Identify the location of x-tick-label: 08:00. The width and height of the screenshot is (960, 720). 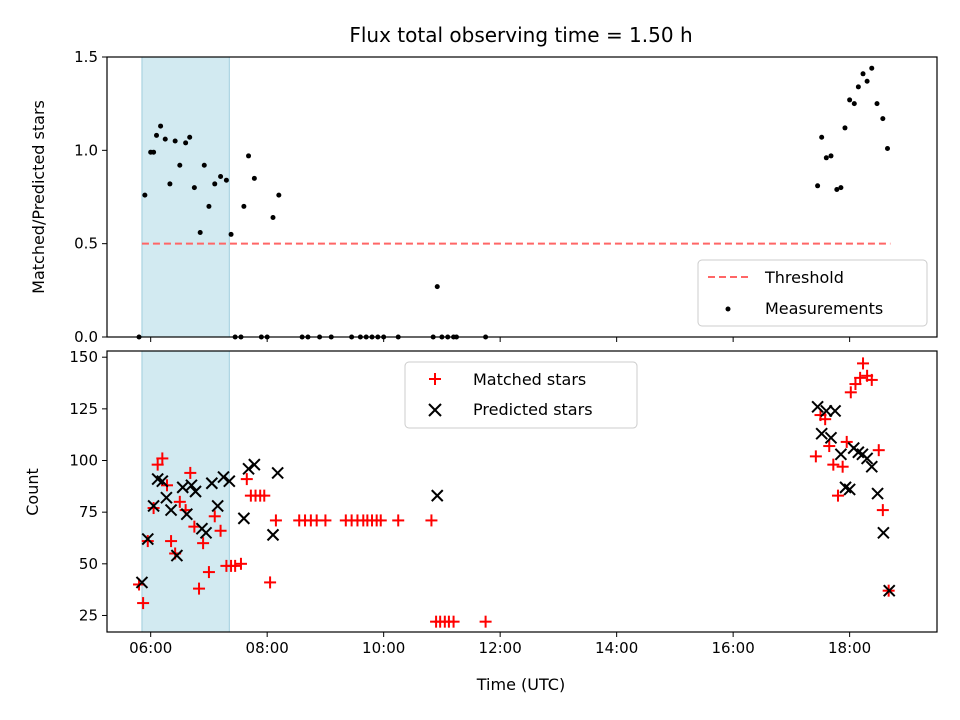
(267, 648).